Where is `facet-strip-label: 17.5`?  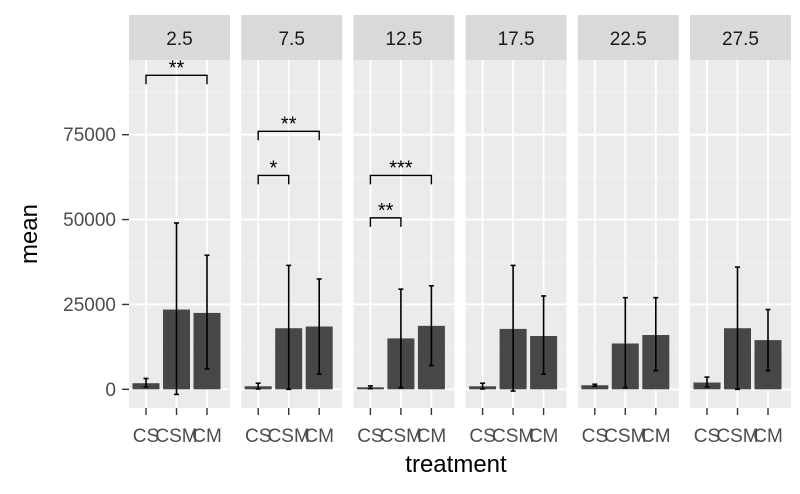 facet-strip-label: 17.5 is located at coordinates (516, 39).